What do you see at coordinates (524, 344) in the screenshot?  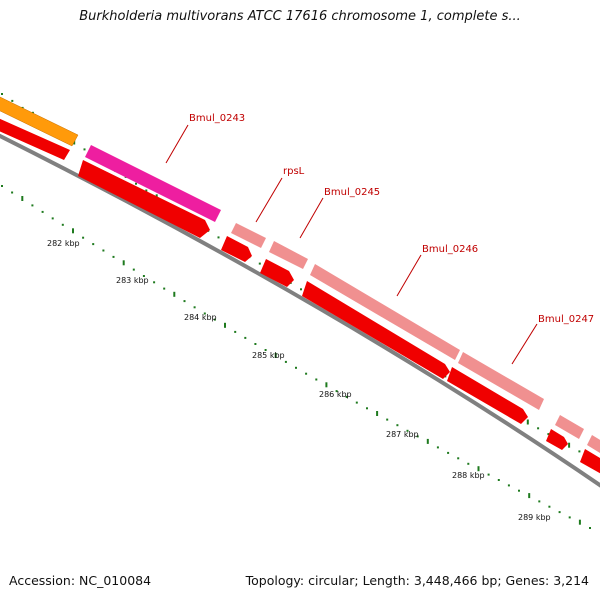 I see `leader-bmul0247` at bounding box center [524, 344].